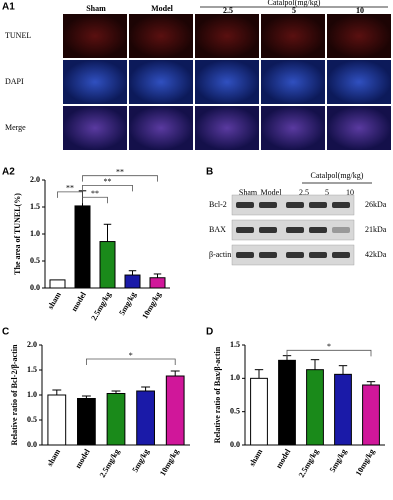 The image size is (393, 500). Describe the element at coordinates (8, 172) in the screenshot. I see `panel-label: A2` at that location.